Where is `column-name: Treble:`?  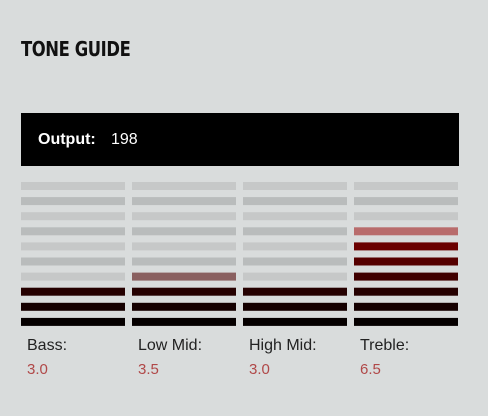
column-name: Treble: is located at coordinates (385, 345).